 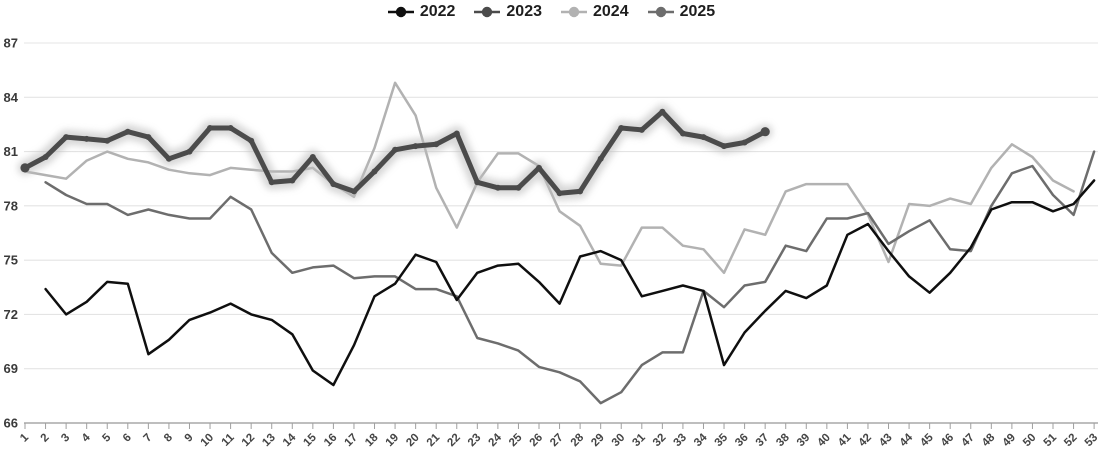 I want to click on x-axis-ticks, so click(x=559, y=426).